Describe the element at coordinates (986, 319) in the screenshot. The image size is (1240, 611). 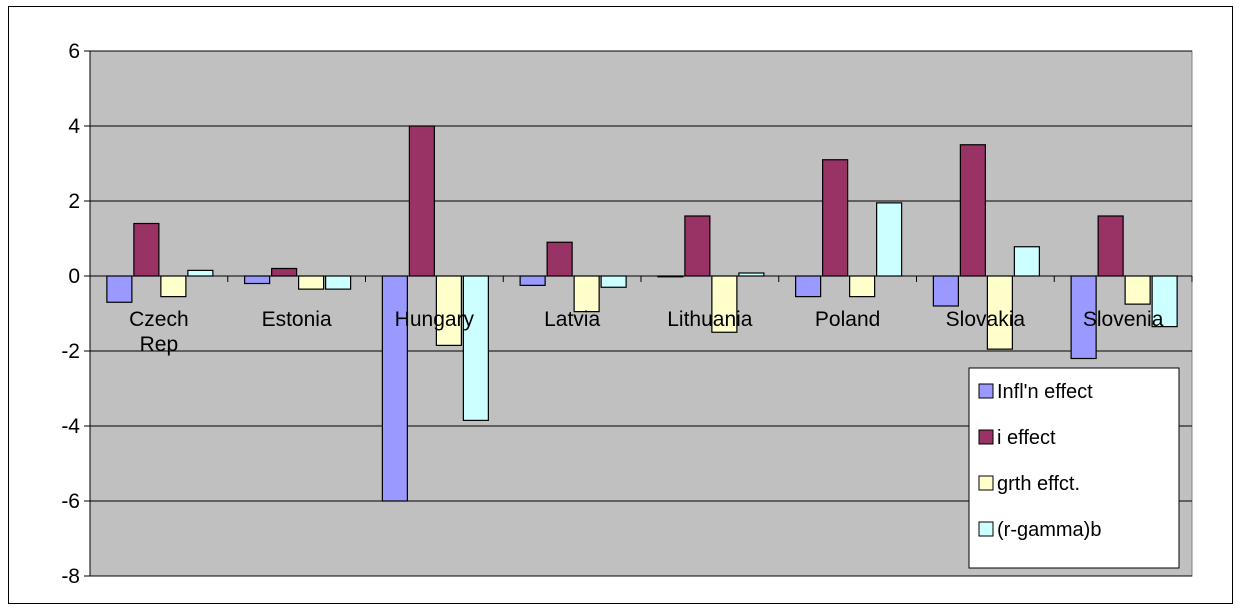
I see `x-category-label: Slovakia` at that location.